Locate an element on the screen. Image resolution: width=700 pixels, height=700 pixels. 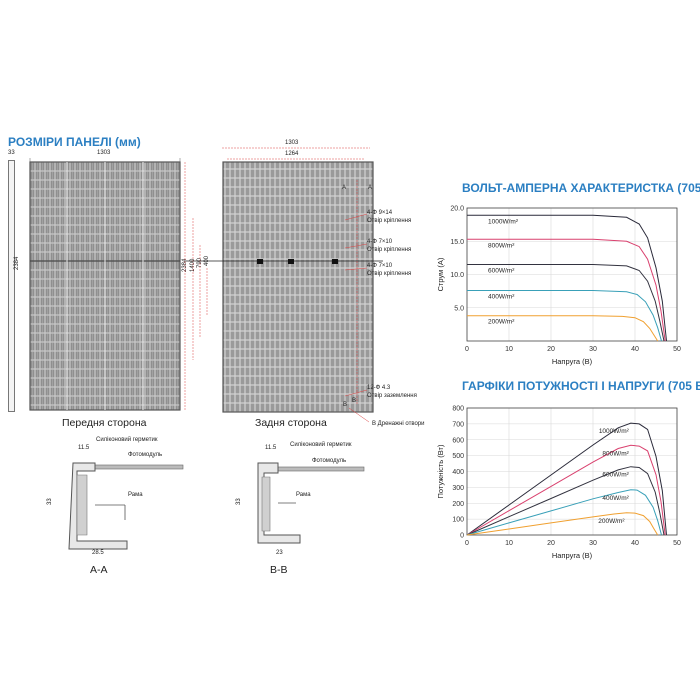
bb-sealant: Силіконовий герметик is located at coordinates (321, 445).